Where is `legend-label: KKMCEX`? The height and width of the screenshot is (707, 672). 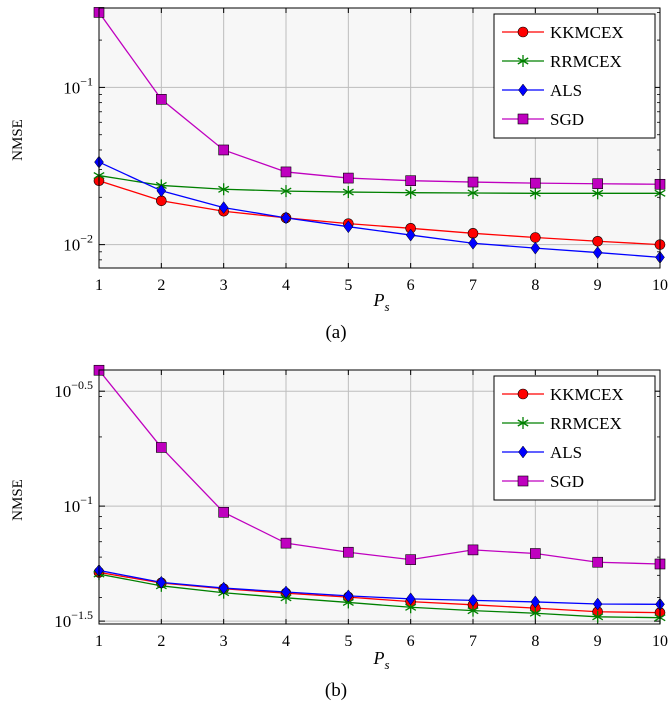
legend-label: KKMCEX is located at coordinates (587, 394).